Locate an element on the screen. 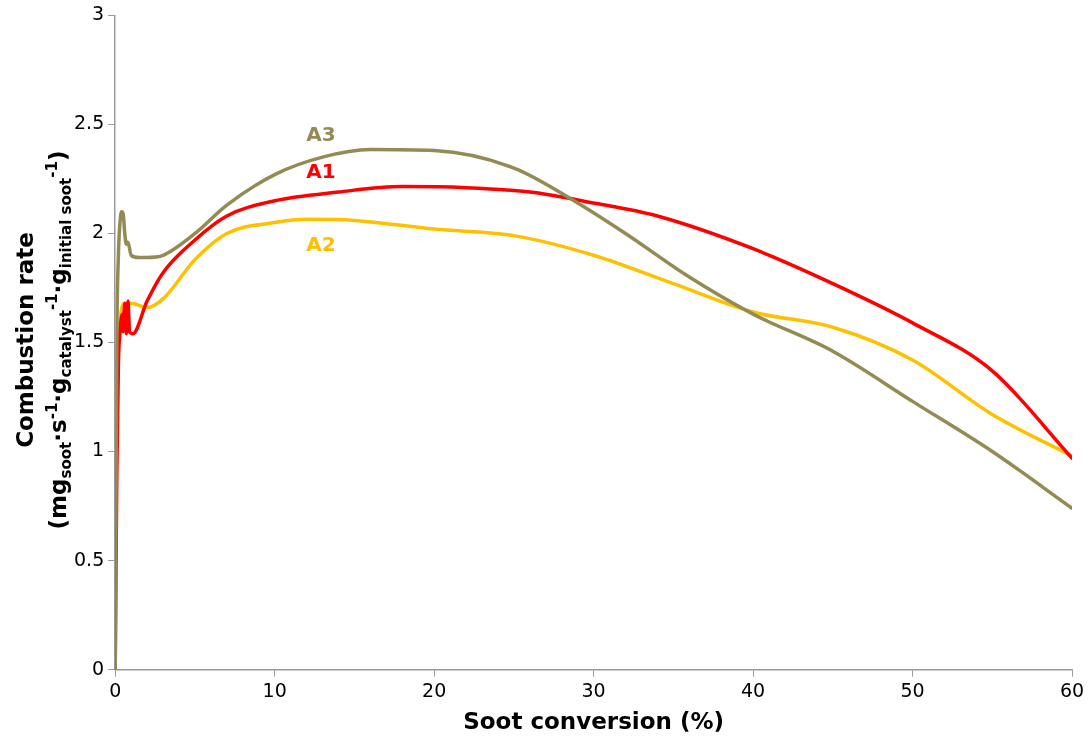 The image size is (1092, 745). x-axis-title: Soot conversion (%) is located at coordinates (593, 721).